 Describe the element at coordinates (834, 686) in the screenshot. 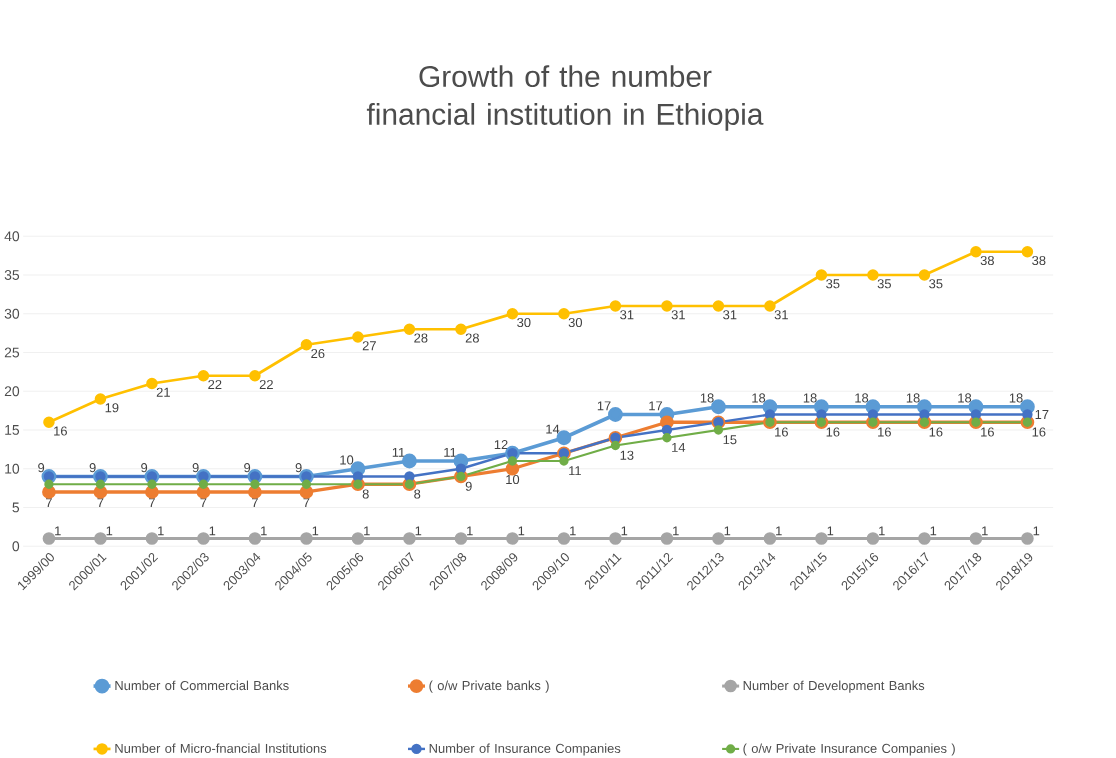

I see `legend-label: Number of Development Banks` at that location.